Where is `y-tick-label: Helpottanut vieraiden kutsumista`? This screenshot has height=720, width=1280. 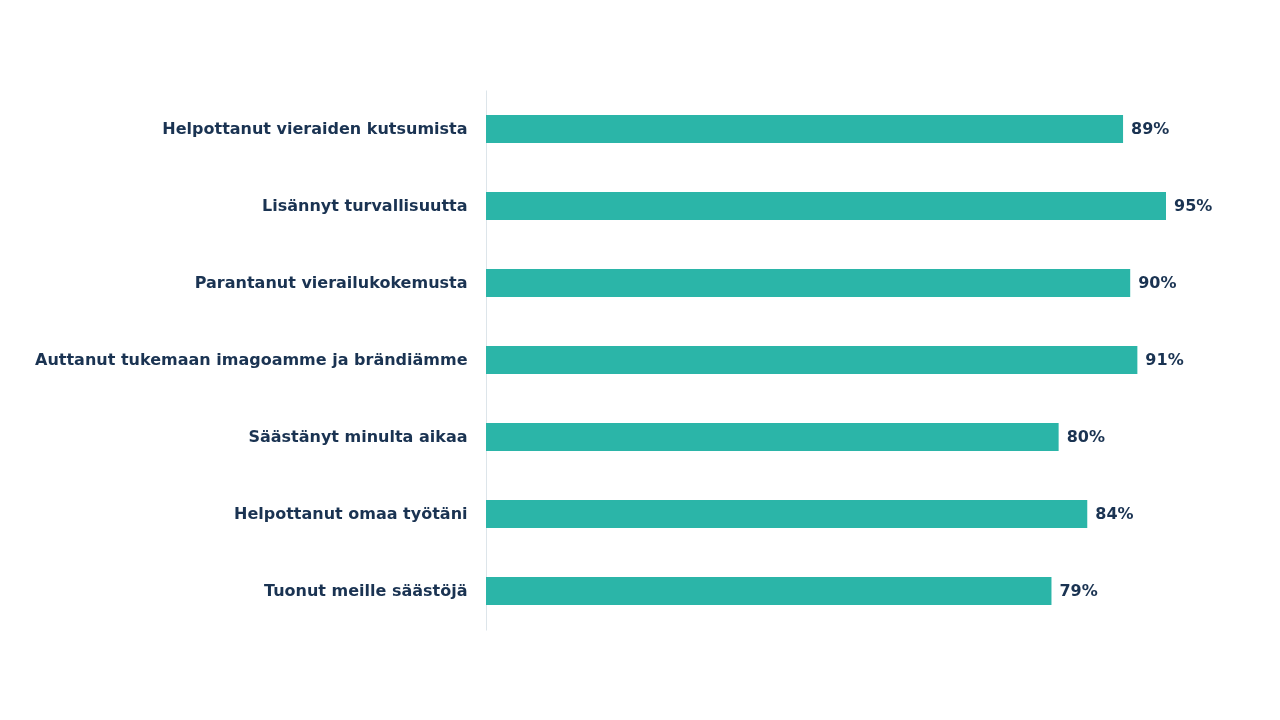 y-tick-label: Helpottanut vieraiden kutsumista is located at coordinates (315, 129).